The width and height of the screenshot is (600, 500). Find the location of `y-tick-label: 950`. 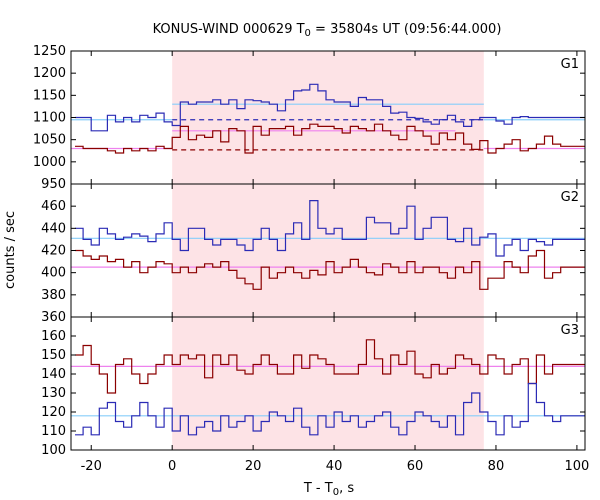

y-tick-label: 950 is located at coordinates (53, 184).